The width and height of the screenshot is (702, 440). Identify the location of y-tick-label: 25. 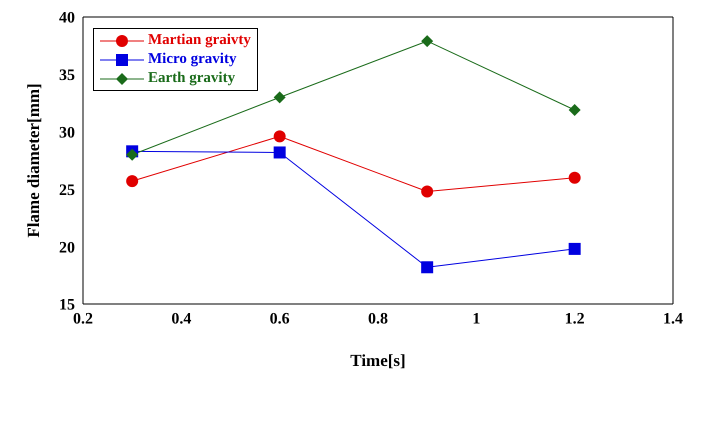
(67, 190).